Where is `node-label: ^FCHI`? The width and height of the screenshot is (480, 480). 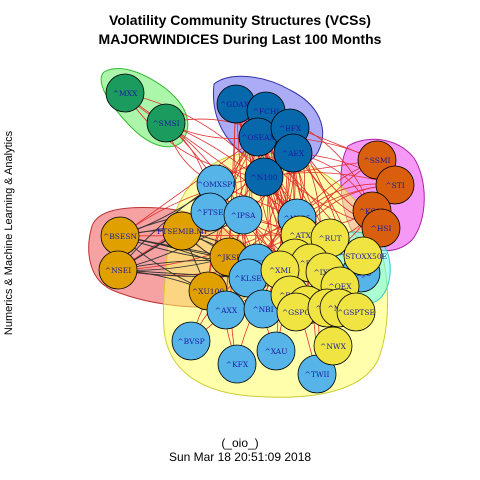 node-label: ^FCHI is located at coordinates (266, 111).